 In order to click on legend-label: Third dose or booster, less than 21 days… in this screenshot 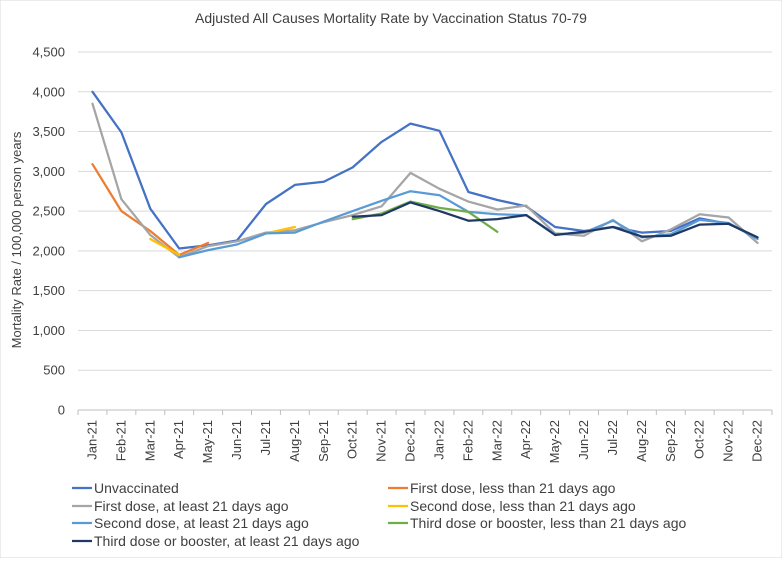, I will do `click(548, 523)`.